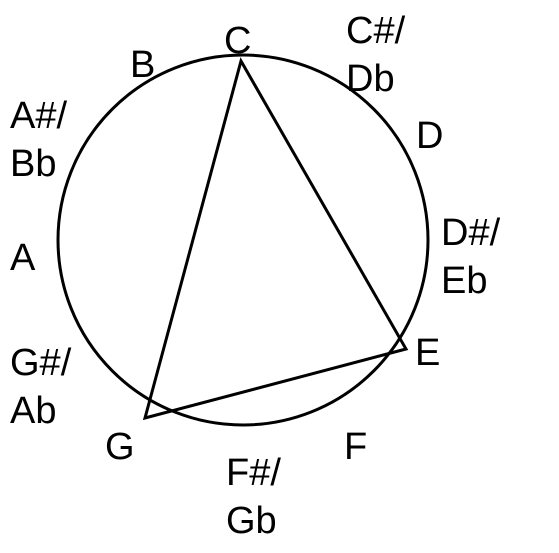 The height and width of the screenshot is (553, 559). What do you see at coordinates (120, 447) in the screenshot?
I see `note-label-g: G` at bounding box center [120, 447].